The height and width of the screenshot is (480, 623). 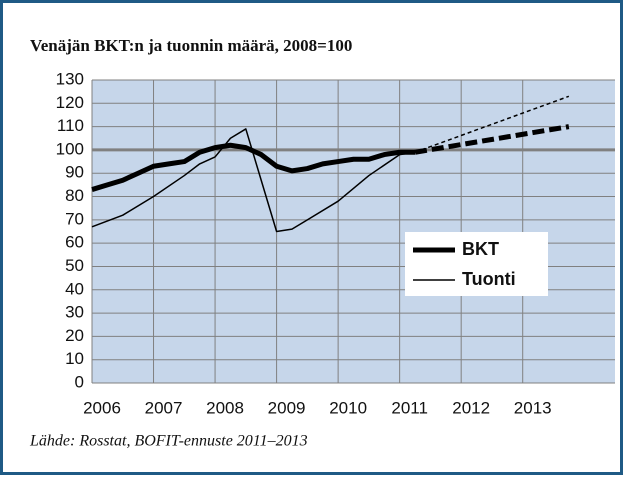 I want to click on source: Lähde: Rosstat, BOFIT-ennuste 2011–2013, so click(x=168, y=441).